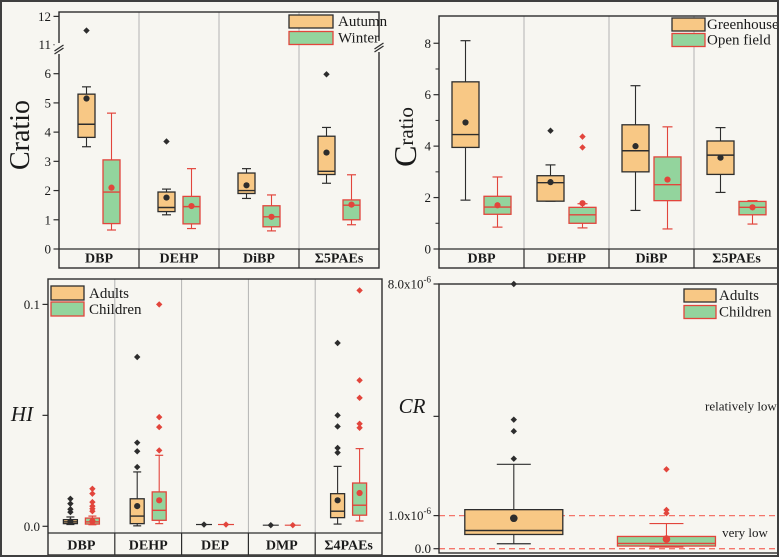 The image size is (779, 557). Describe the element at coordinates (428, 43) in the screenshot. I see `svg-text: 8` at that location.